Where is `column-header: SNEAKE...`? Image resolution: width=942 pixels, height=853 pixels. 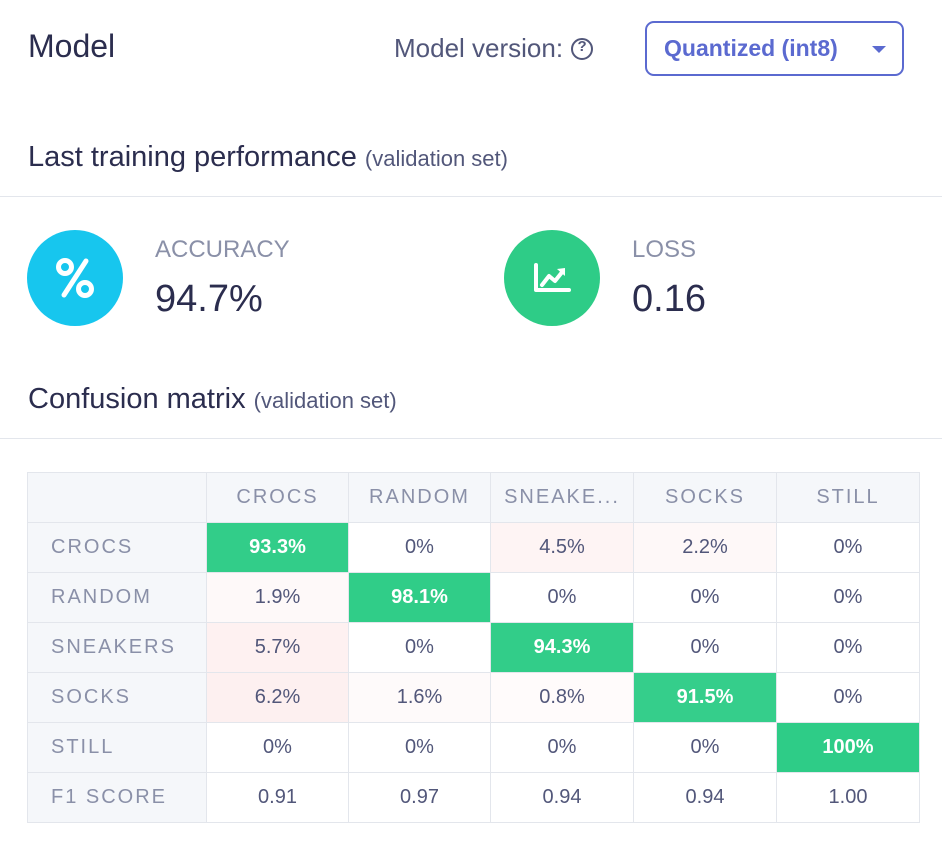
column-header: SNEAKE... is located at coordinates (562, 497).